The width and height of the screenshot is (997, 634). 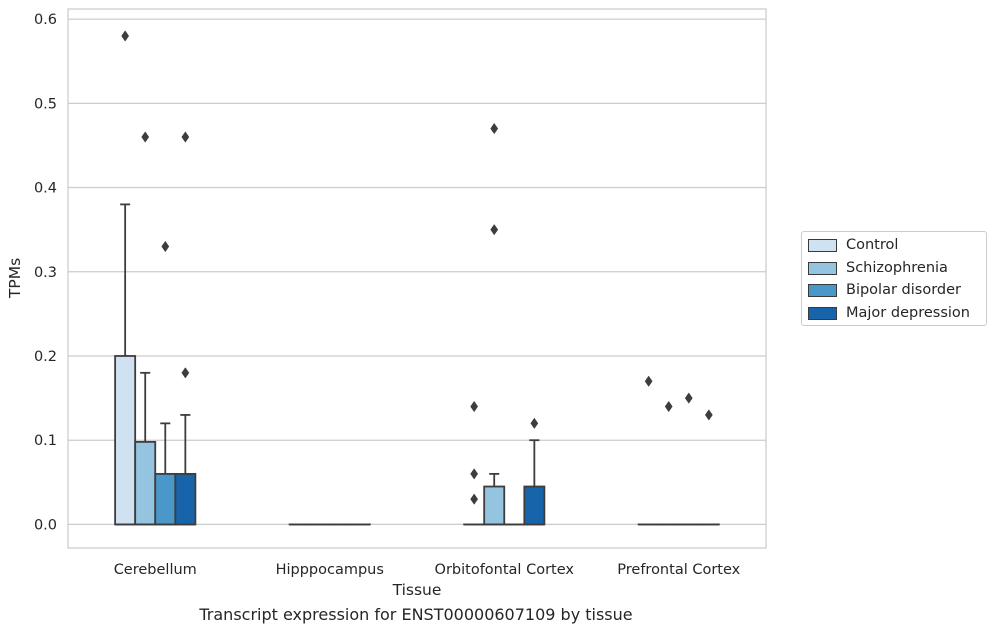 I want to click on y-tick-label: 0.1, so click(x=45, y=441).